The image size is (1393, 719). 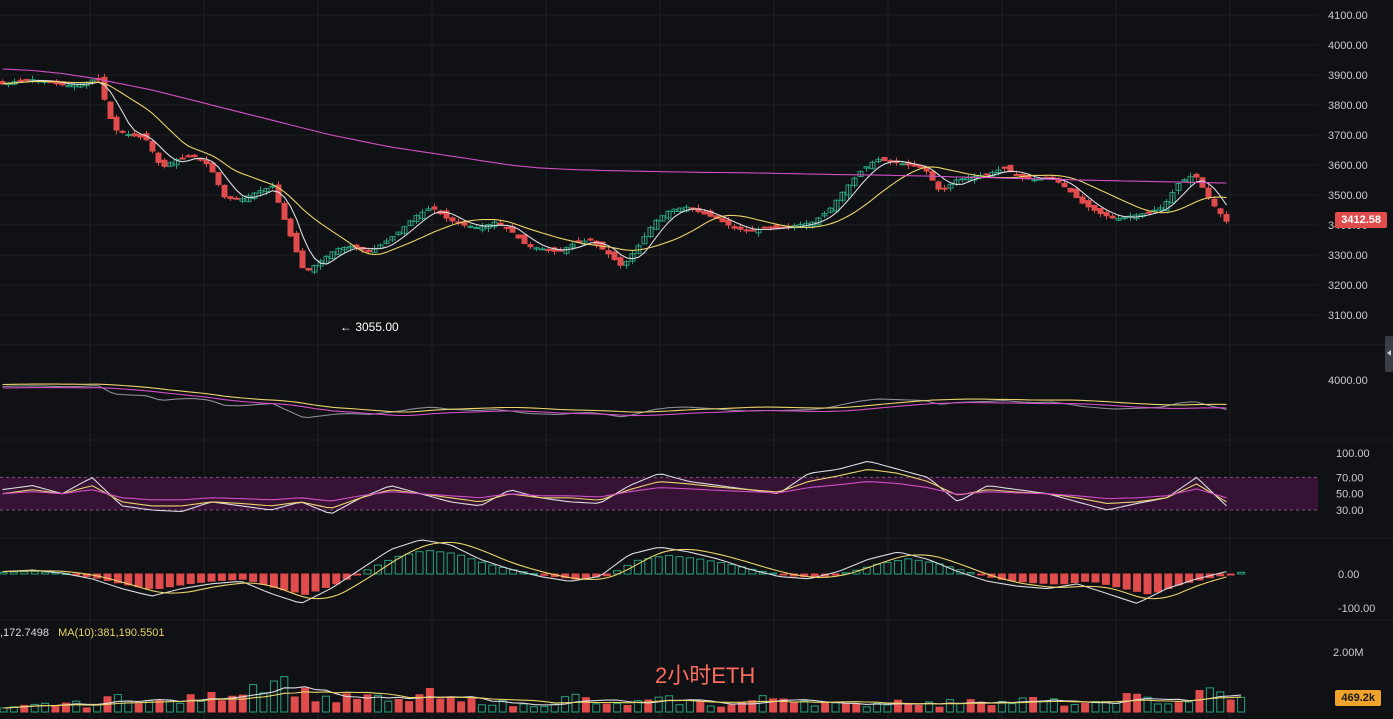 What do you see at coordinates (111, 633) in the screenshot?
I see `ma10-readout: MA(10):381,190.5501` at bounding box center [111, 633].